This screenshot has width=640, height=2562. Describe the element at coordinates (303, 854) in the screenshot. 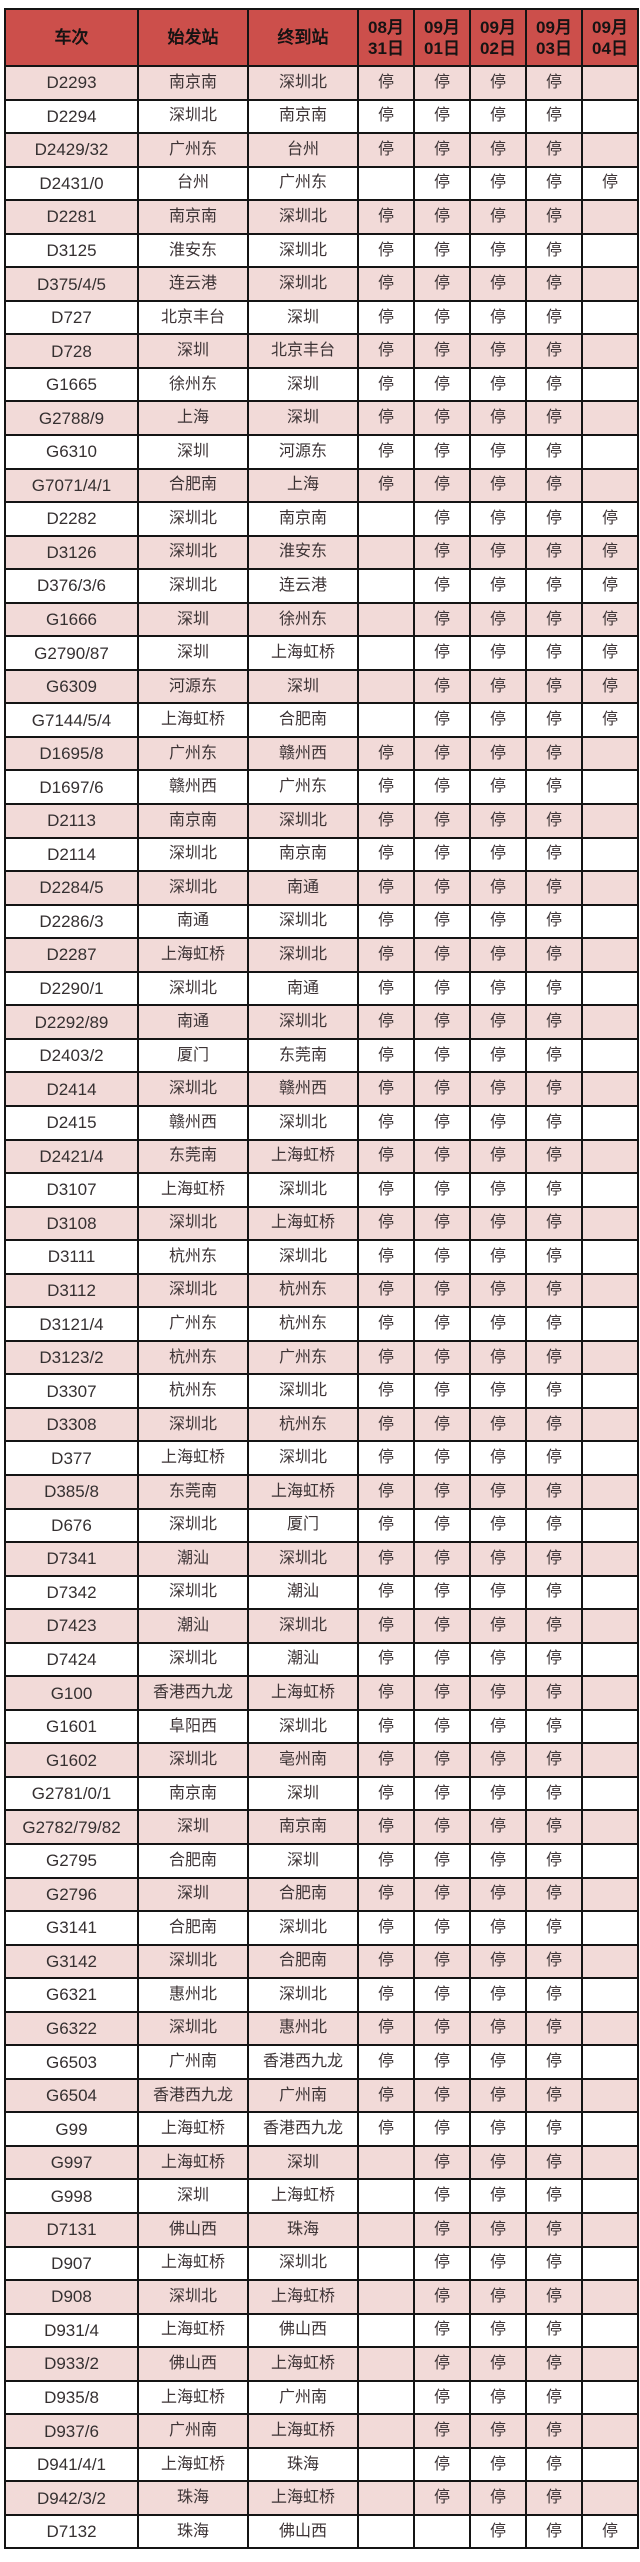

I see `destination-station-cell: 南京南` at that location.